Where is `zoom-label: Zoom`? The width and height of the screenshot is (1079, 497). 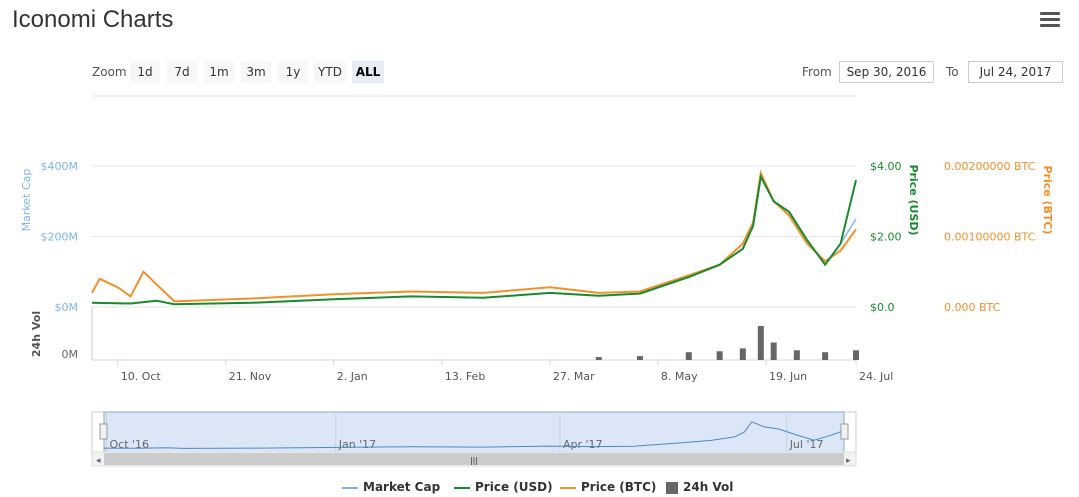 zoom-label: Zoom is located at coordinates (109, 72).